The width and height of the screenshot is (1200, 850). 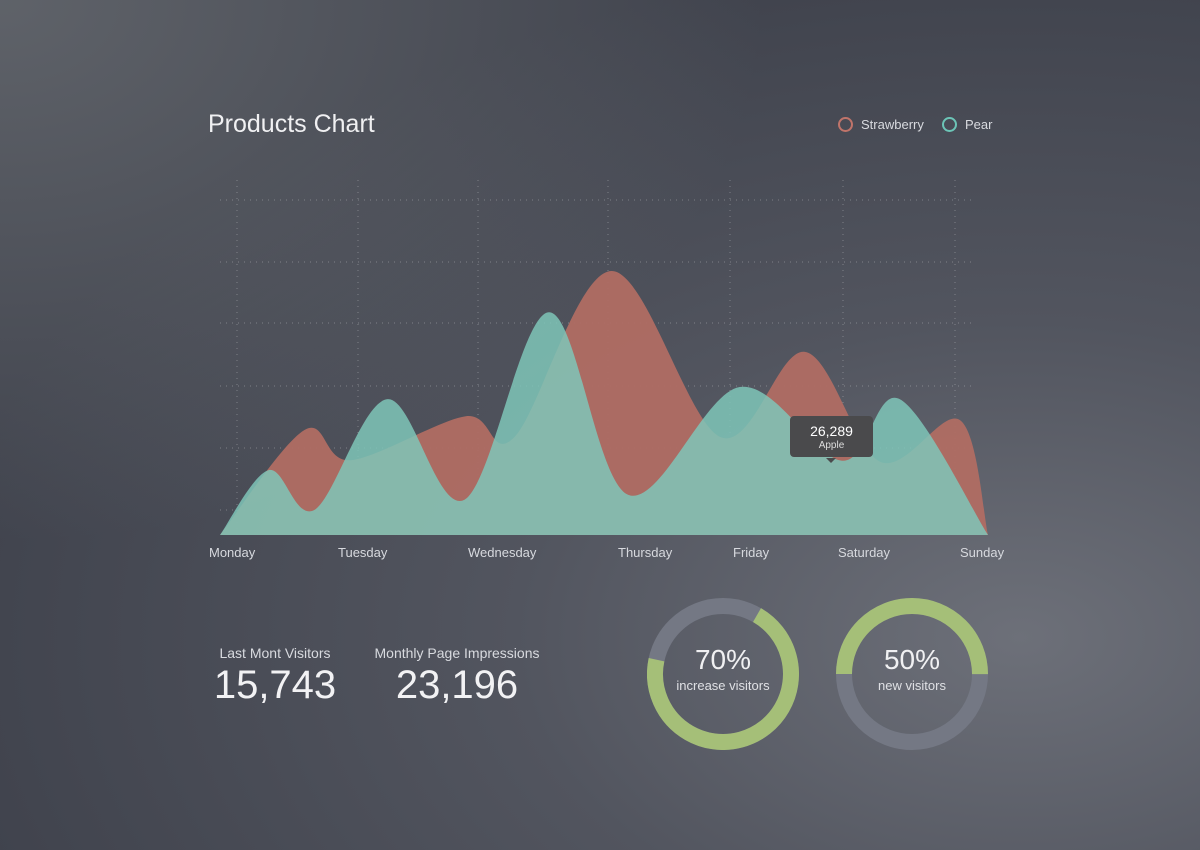 I want to click on x-tick-label: Saturday, so click(x=864, y=552).